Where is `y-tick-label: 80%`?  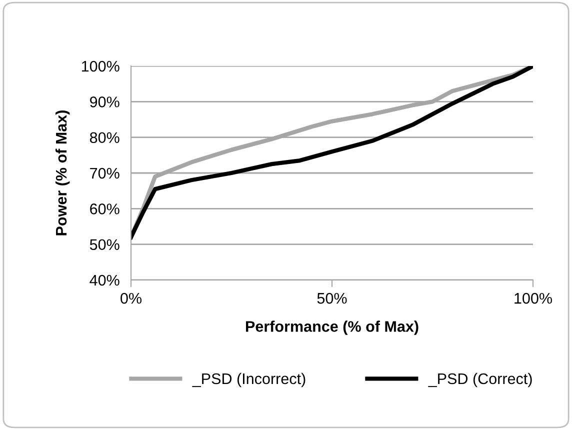
y-tick-label: 80% is located at coordinates (105, 138).